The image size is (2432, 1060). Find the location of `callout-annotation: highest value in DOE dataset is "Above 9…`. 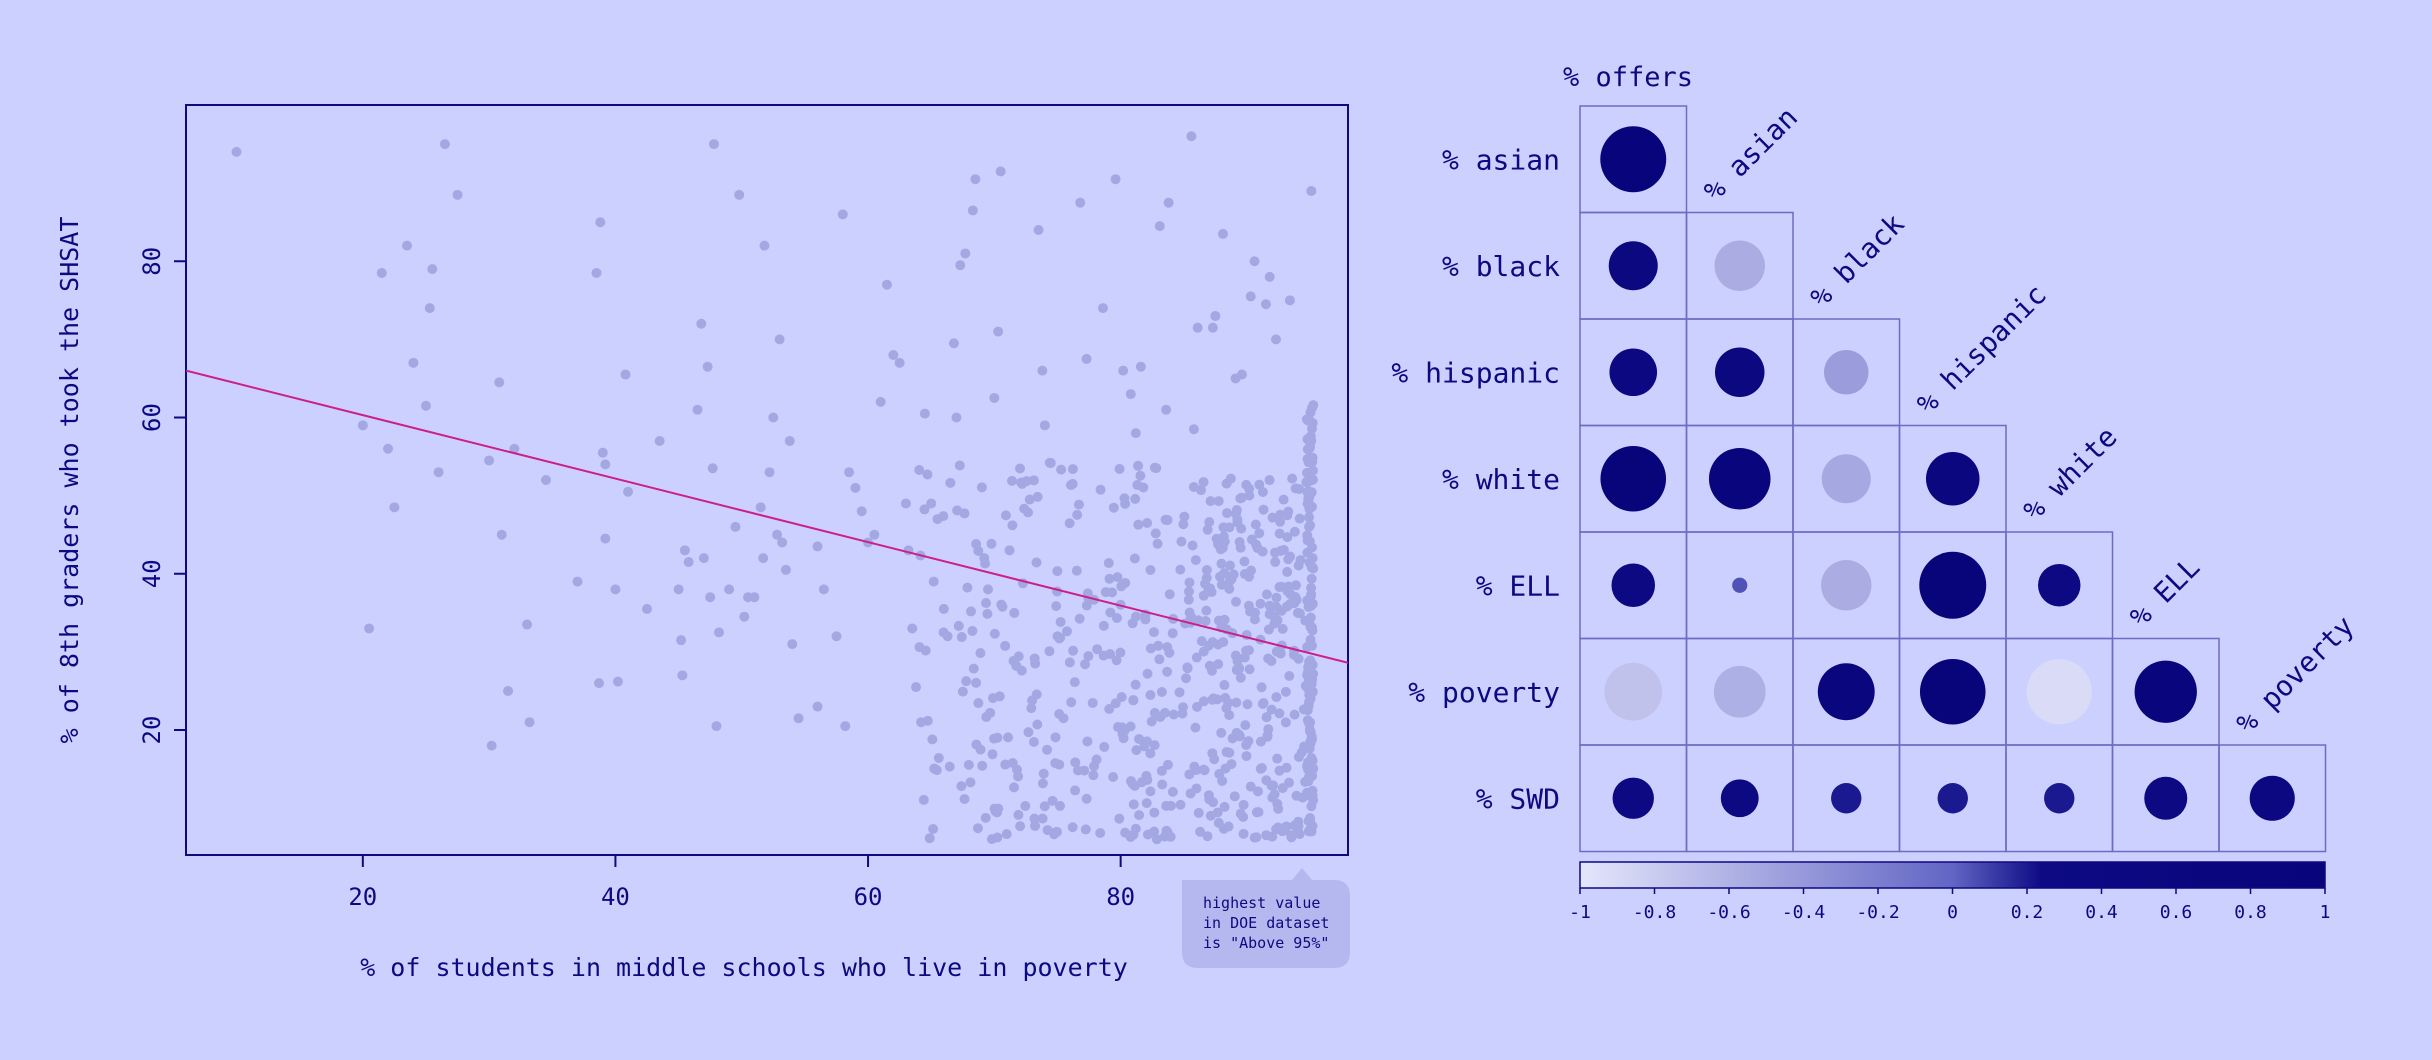

callout-annotation: highest value in DOE dataset is "Above 9… is located at coordinates (1266, 918).